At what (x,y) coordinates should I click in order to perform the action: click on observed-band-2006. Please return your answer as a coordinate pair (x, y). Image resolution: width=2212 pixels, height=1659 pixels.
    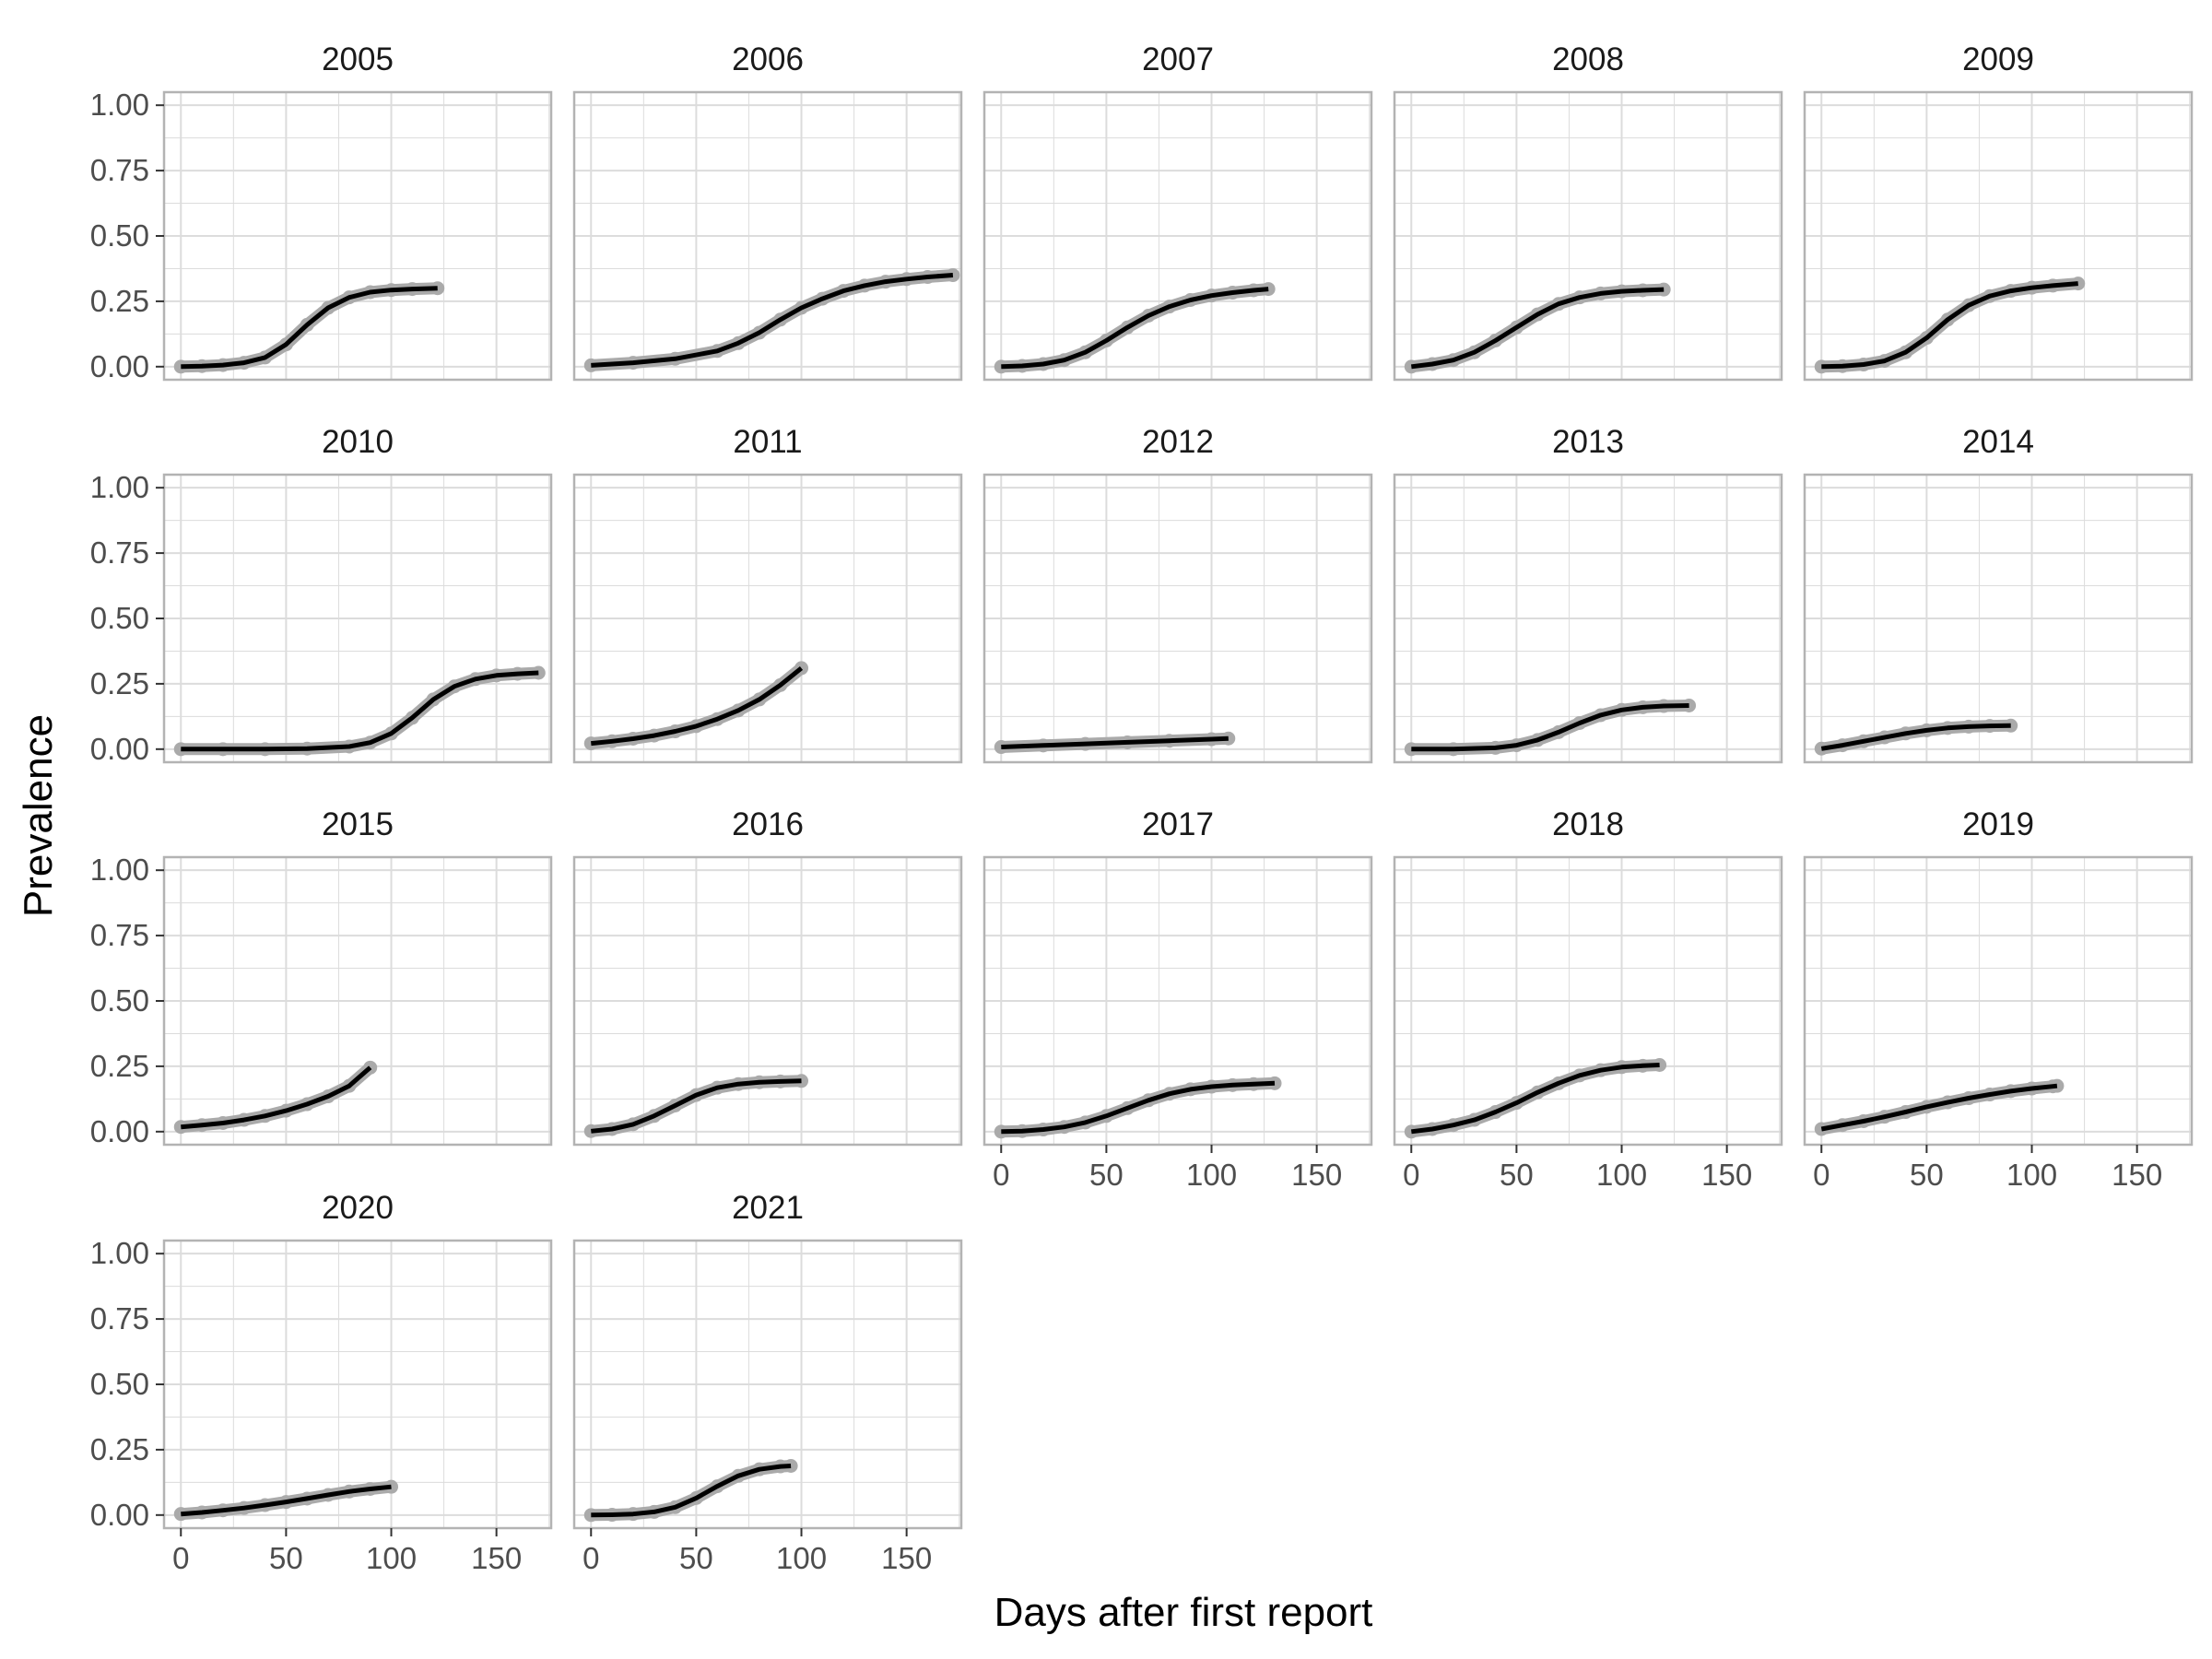
    Looking at the image, I should click on (771, 320).